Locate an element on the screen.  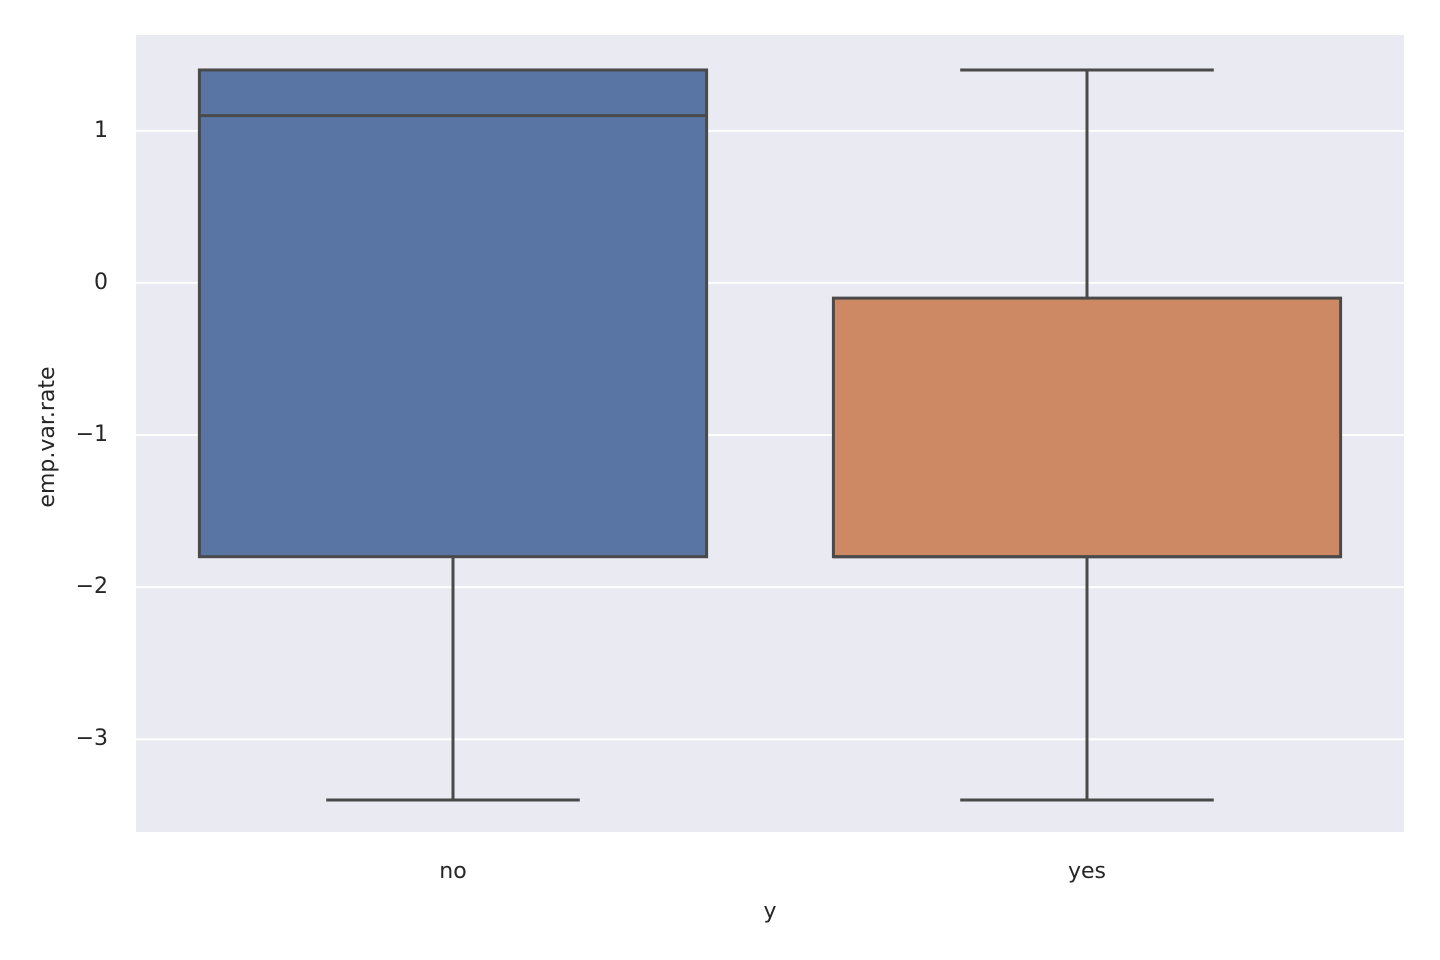
y-tick-label: 0 is located at coordinates (101, 282).